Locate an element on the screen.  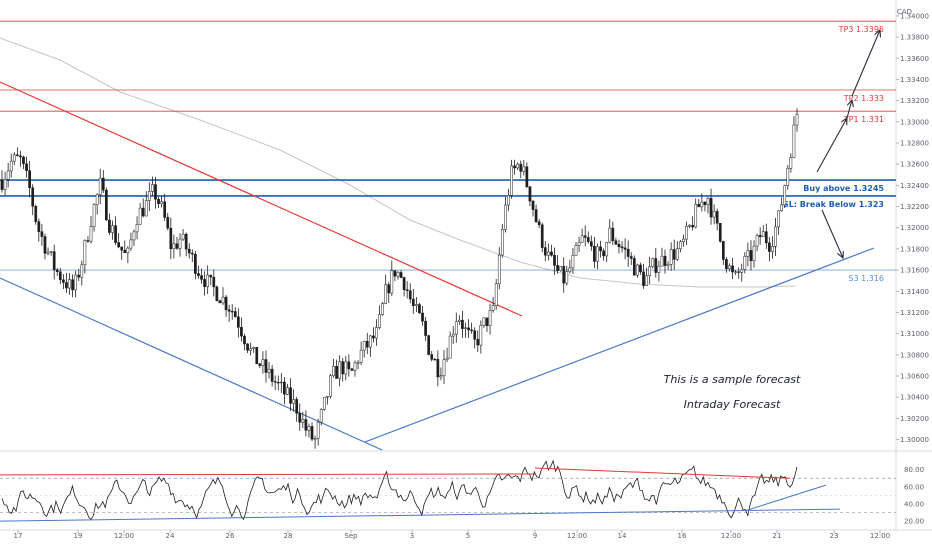
time-tick-label: 19 is located at coordinates (78, 536).